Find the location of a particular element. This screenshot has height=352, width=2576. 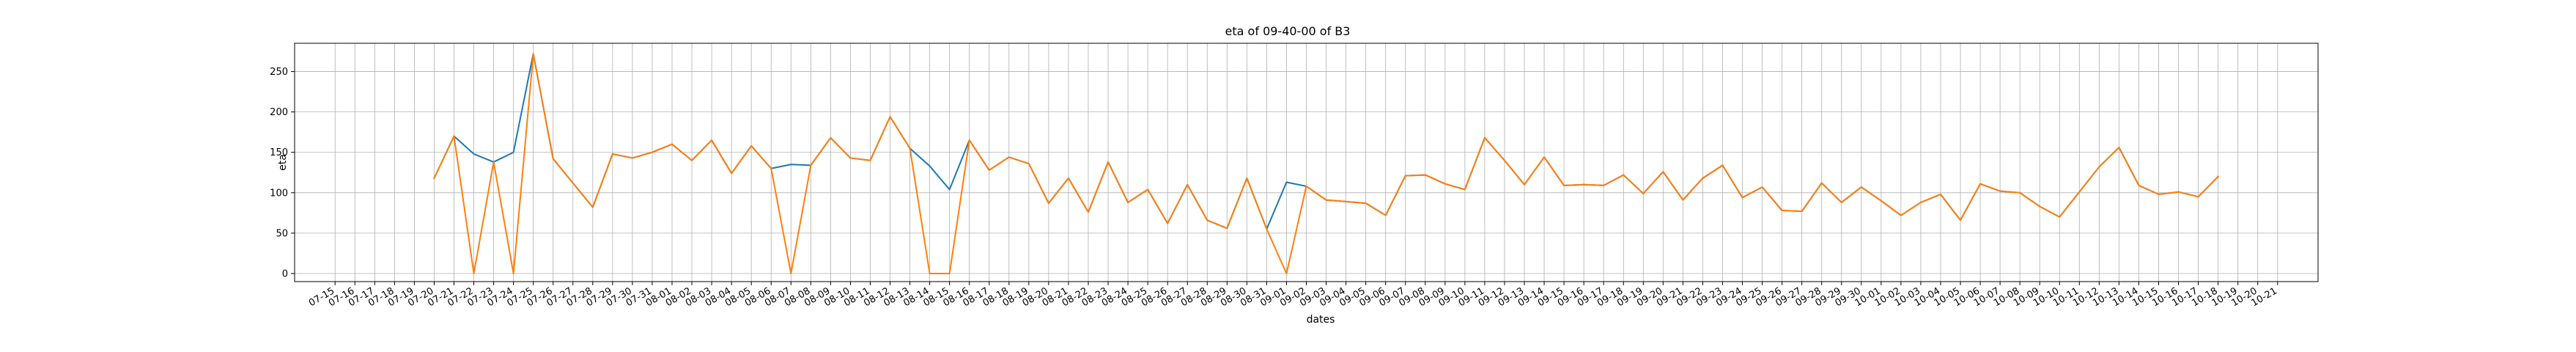

y-axis-label: eta is located at coordinates (283, 162).